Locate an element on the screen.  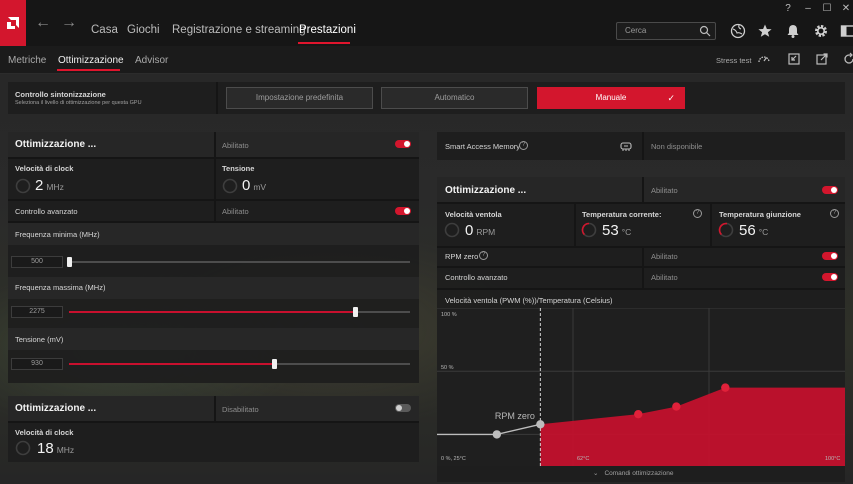
subtab-ottimizzazione: Ottimizzazione is located at coordinates (91, 60).